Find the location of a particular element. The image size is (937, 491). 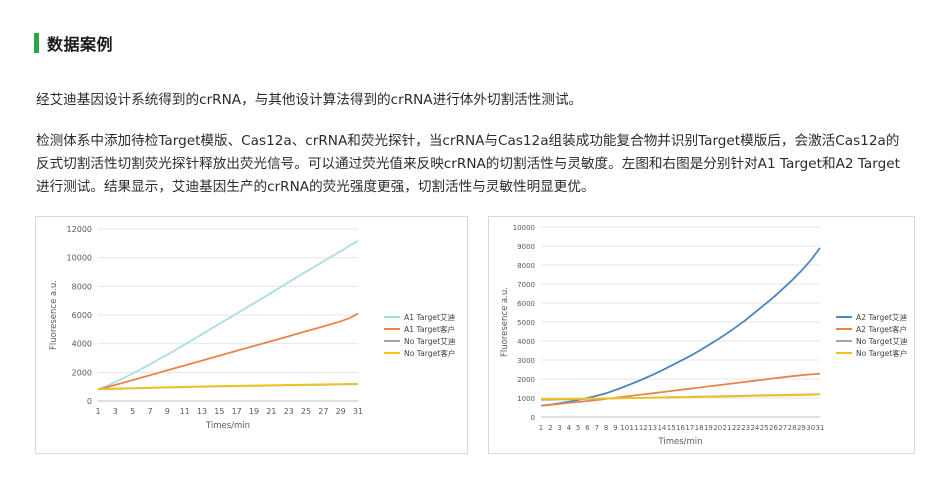

x-tick-label: 4 is located at coordinates (569, 428).